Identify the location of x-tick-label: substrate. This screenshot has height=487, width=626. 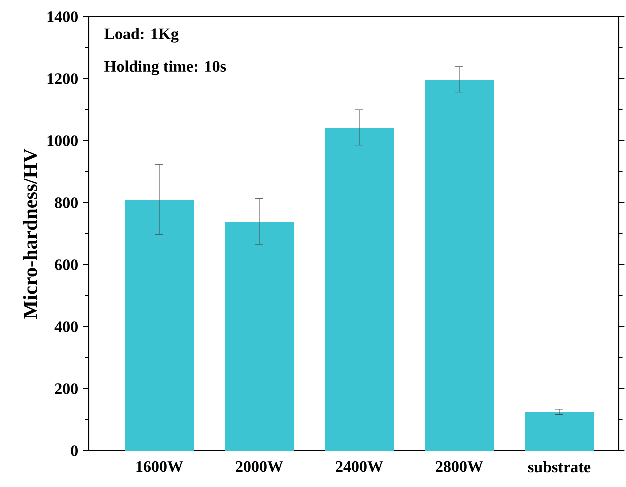
(559, 467).